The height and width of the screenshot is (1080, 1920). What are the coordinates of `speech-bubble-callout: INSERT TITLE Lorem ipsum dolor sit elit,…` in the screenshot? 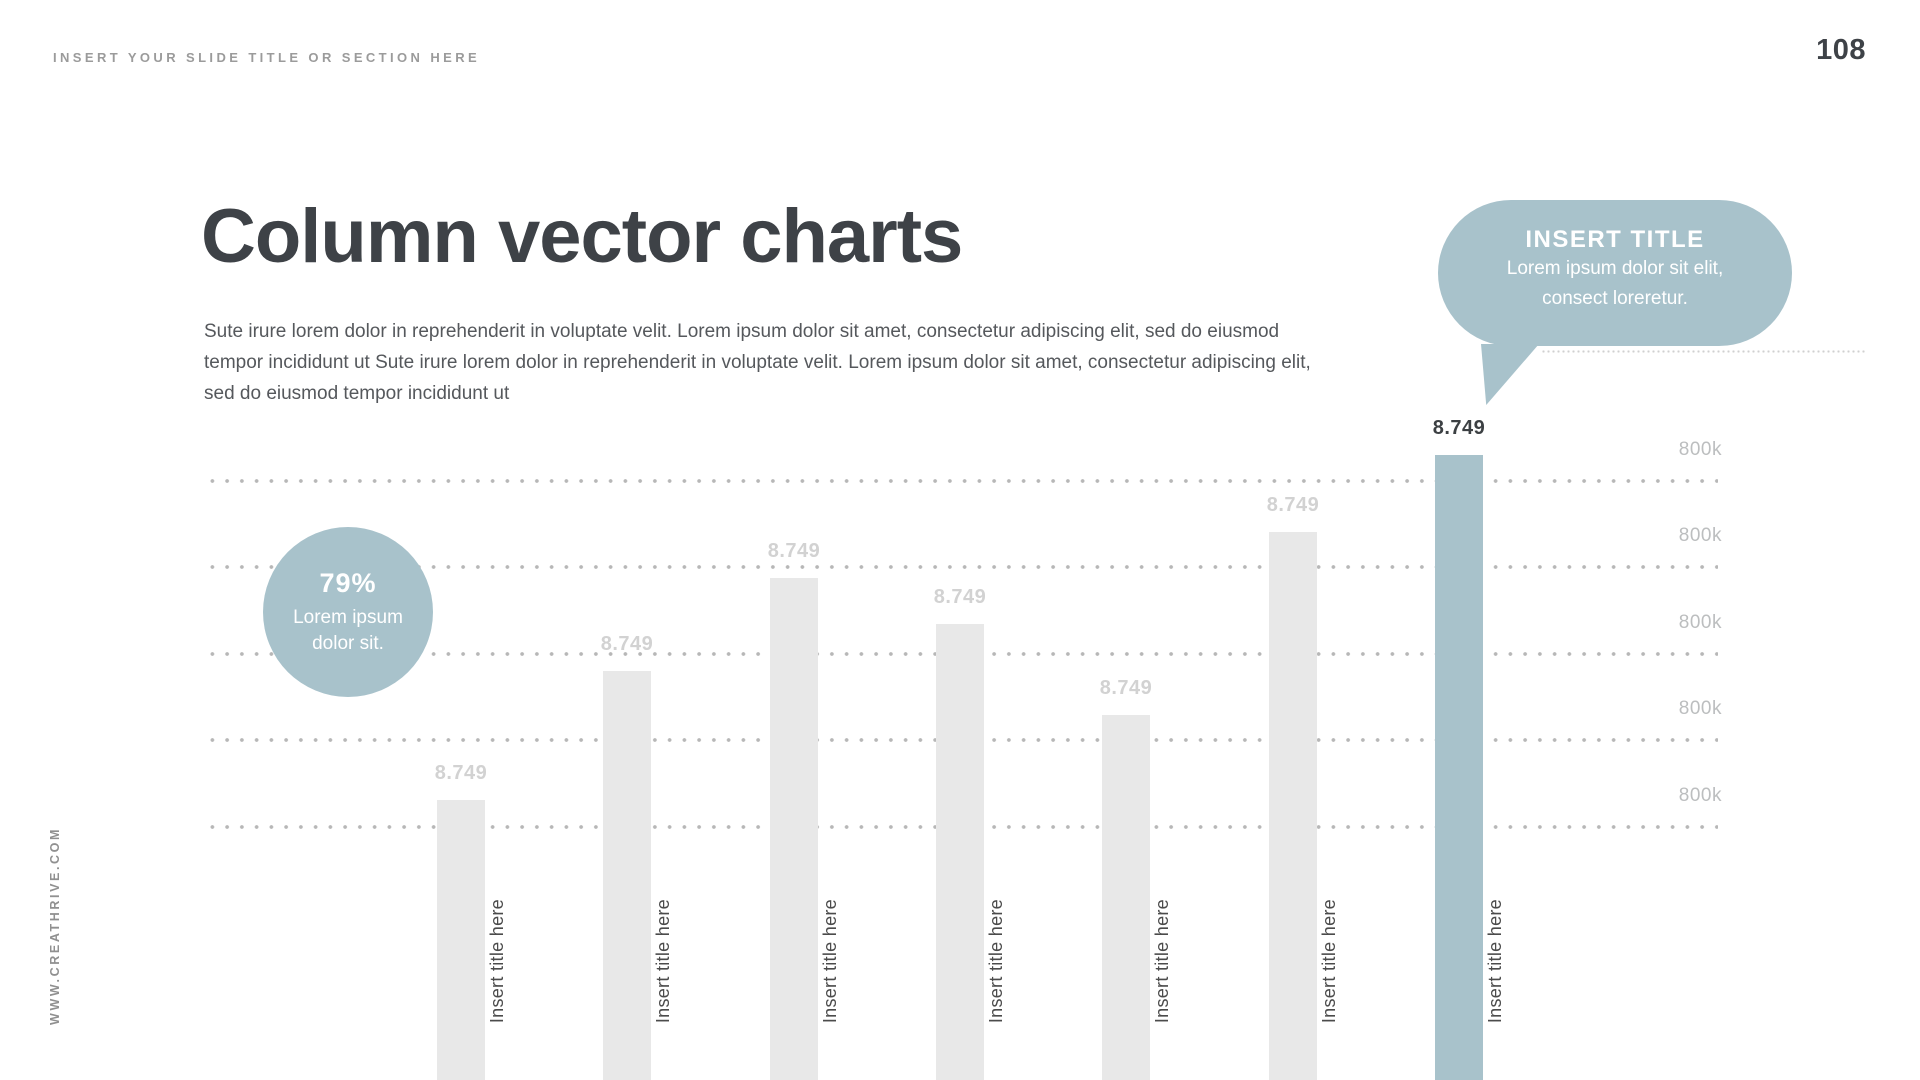 It's located at (1615, 302).